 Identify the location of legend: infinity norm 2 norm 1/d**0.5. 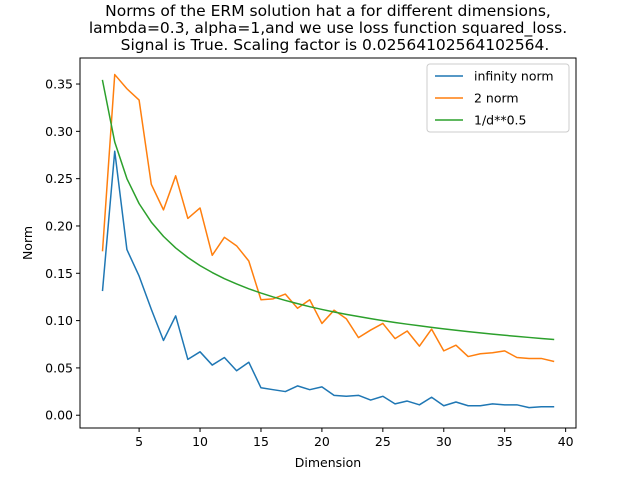
(498, 98).